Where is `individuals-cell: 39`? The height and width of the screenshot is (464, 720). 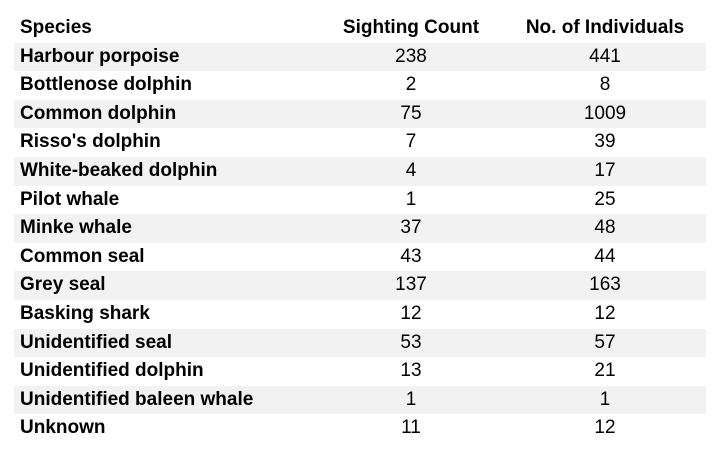
individuals-cell: 39 is located at coordinates (605, 142).